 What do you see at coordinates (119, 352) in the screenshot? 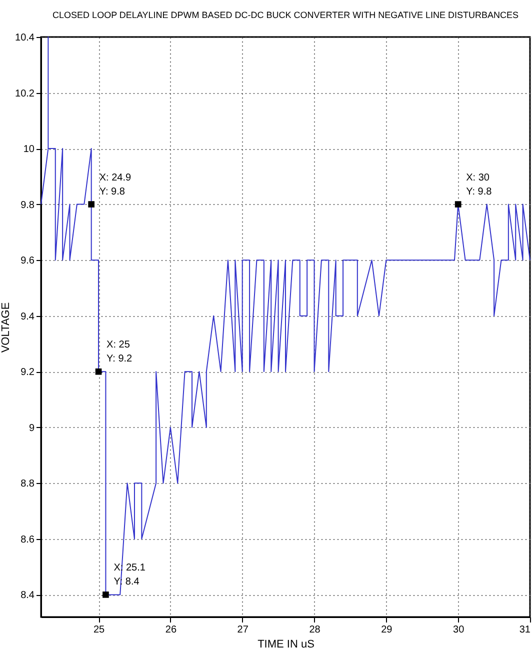
I see `annotation: X: 25 Y: 9.2` at bounding box center [119, 352].